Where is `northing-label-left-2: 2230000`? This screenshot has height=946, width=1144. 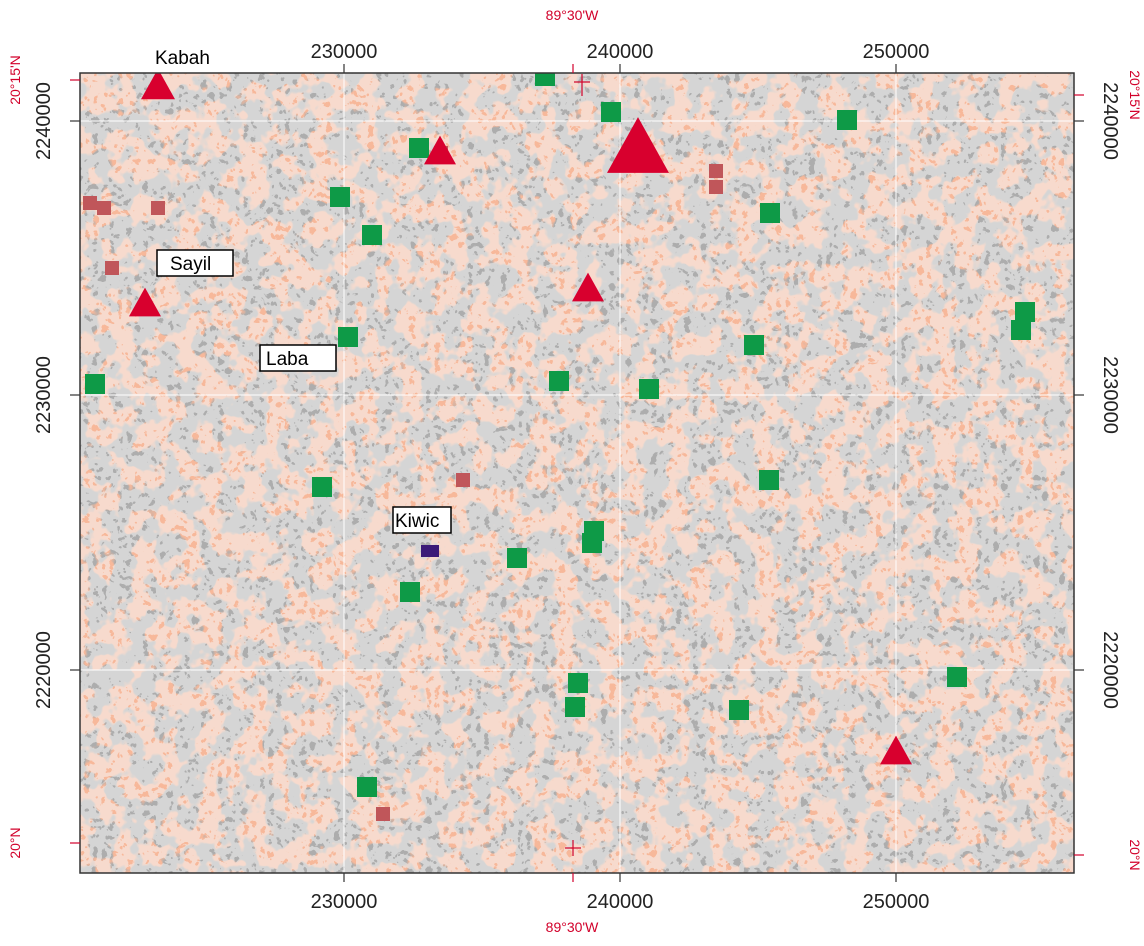 northing-label-left-2: 2230000 is located at coordinates (44, 395).